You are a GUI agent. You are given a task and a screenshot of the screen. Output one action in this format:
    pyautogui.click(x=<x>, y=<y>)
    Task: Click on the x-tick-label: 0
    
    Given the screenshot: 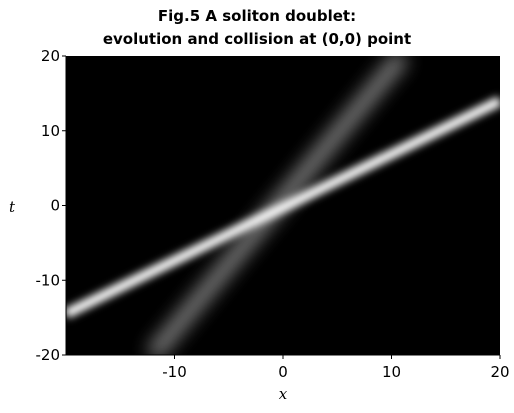 What is the action you would take?
    pyautogui.click(x=283, y=372)
    